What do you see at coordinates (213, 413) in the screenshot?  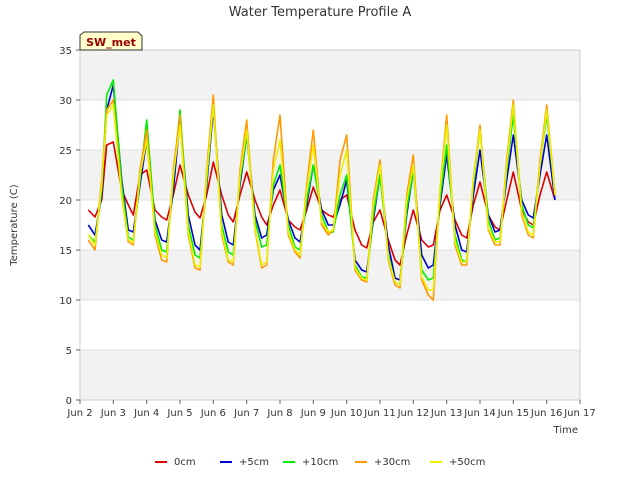 I see `x-tick-label: Jun 6` at bounding box center [213, 413].